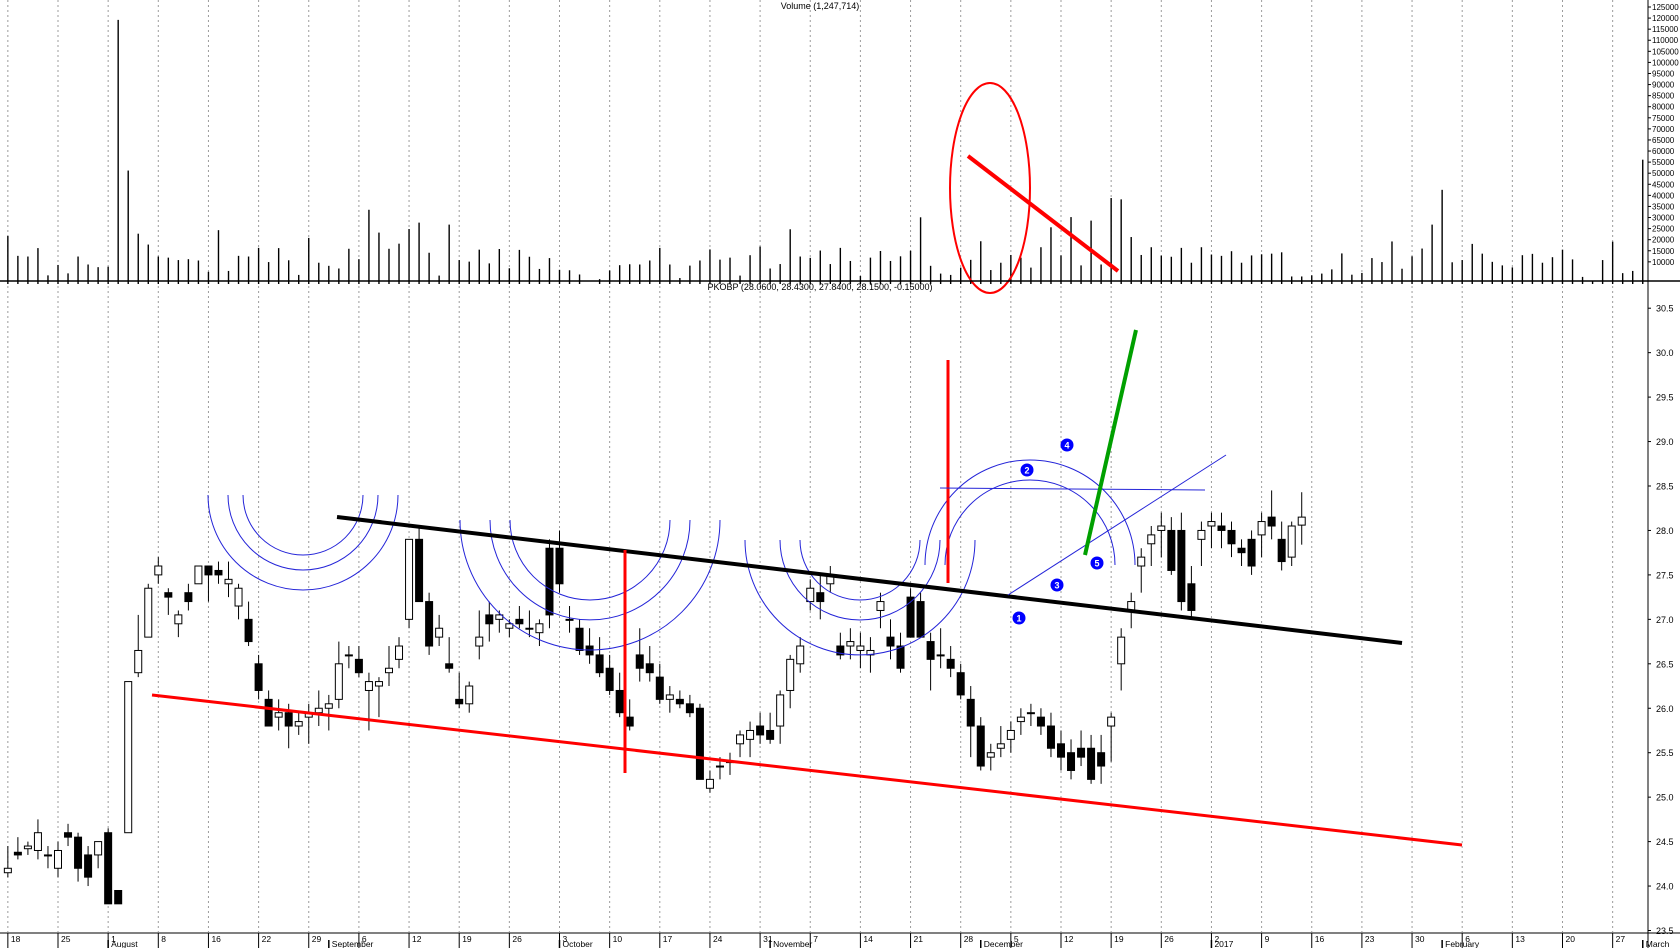 This screenshot has width=1680, height=948. Describe the element at coordinates (1665, 753) in the screenshot. I see `price-axis-label: 25.5` at that location.